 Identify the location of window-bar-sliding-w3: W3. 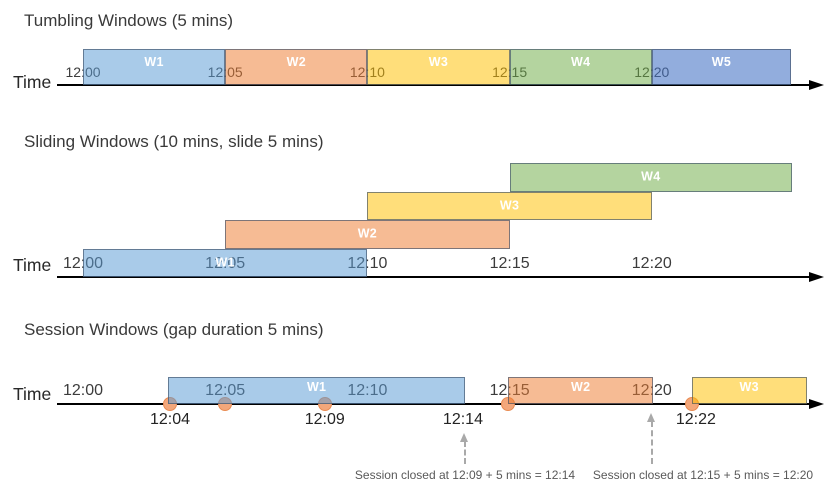
(509, 205).